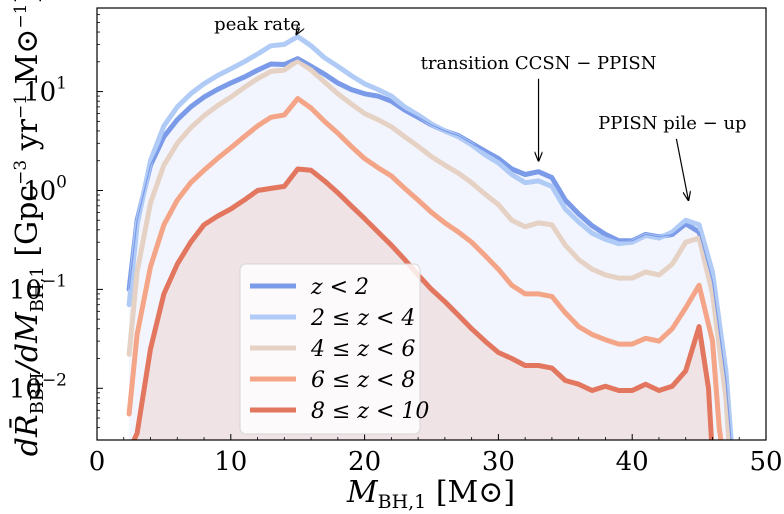 The image size is (784, 514). Describe the element at coordinates (339, 287) in the screenshot. I see `legend-label: z < 2` at that location.